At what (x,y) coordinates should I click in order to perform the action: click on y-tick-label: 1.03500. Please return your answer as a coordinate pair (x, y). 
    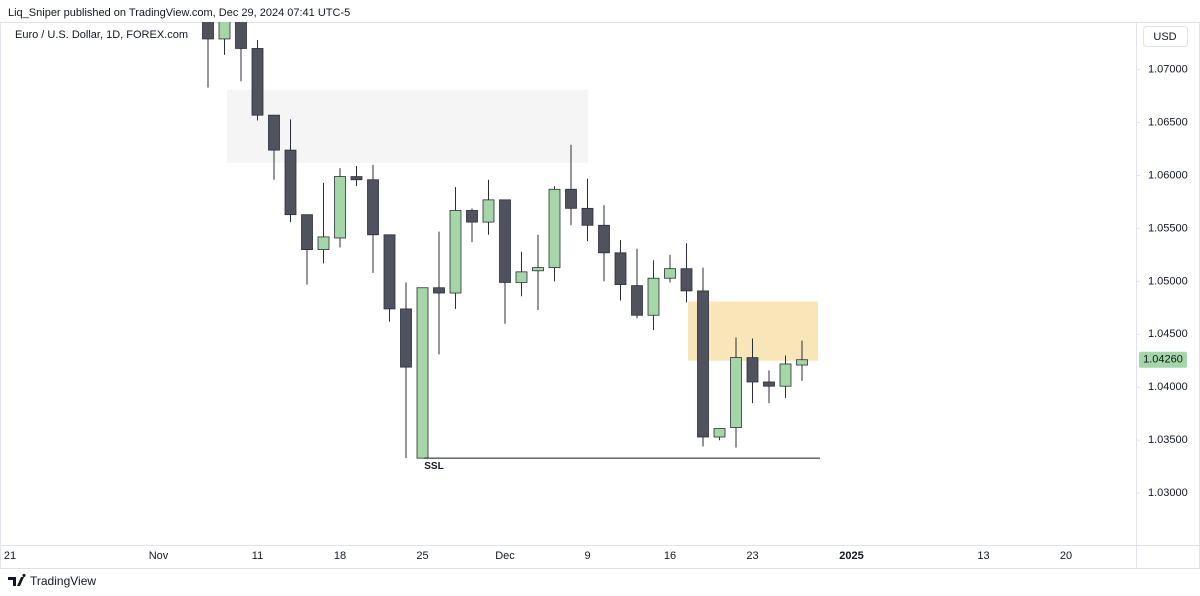
    Looking at the image, I should click on (1168, 440).